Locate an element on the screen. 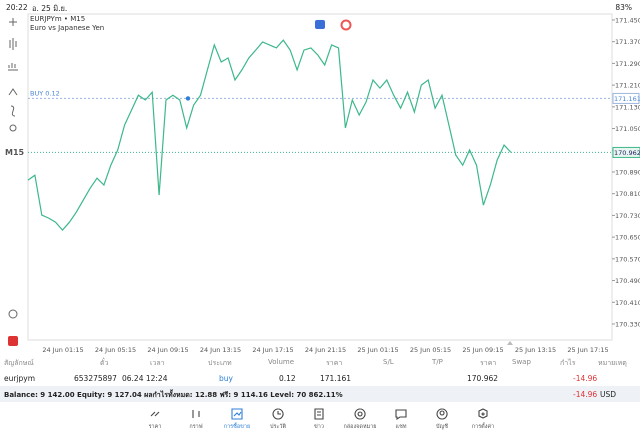 The height and width of the screenshot is (447, 640). summary-currency: USD is located at coordinates (608, 394).